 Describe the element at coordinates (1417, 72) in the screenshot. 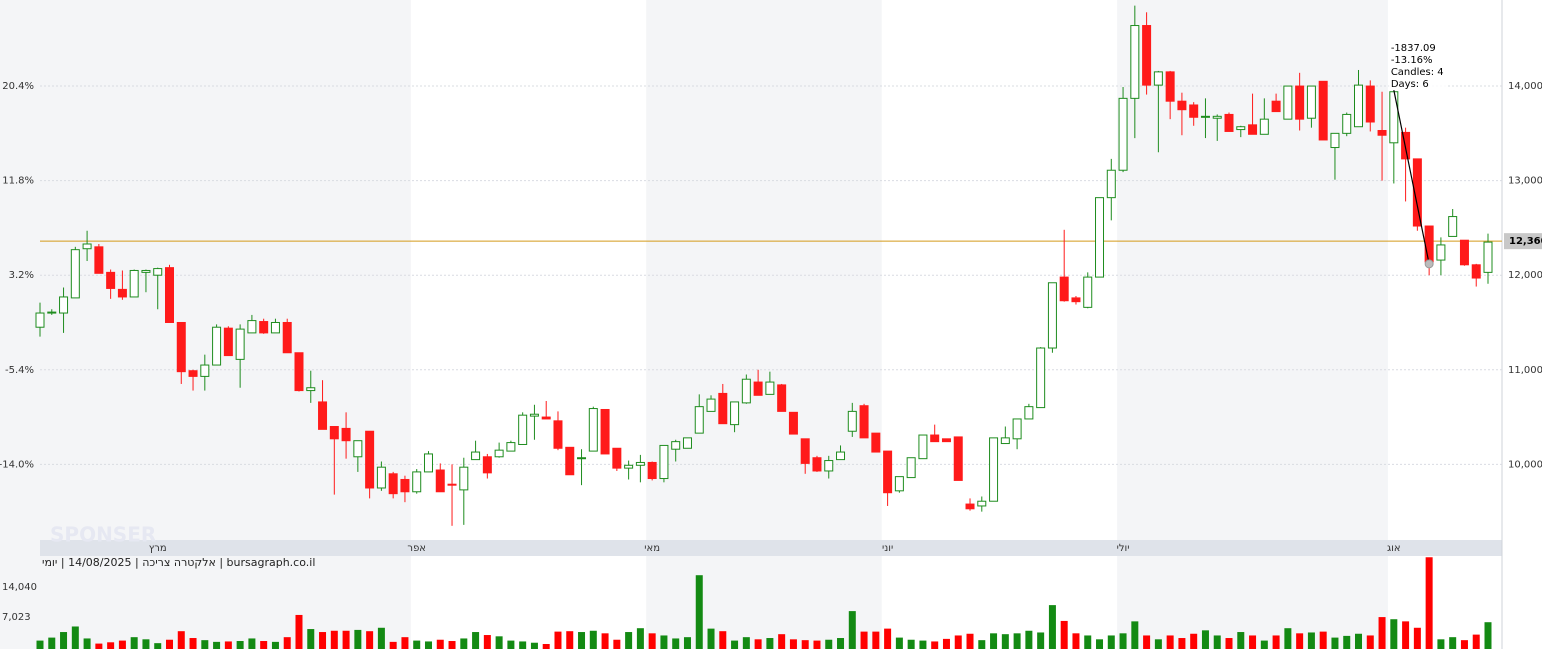

I see `tooltip-line: Candles: 4` at that location.